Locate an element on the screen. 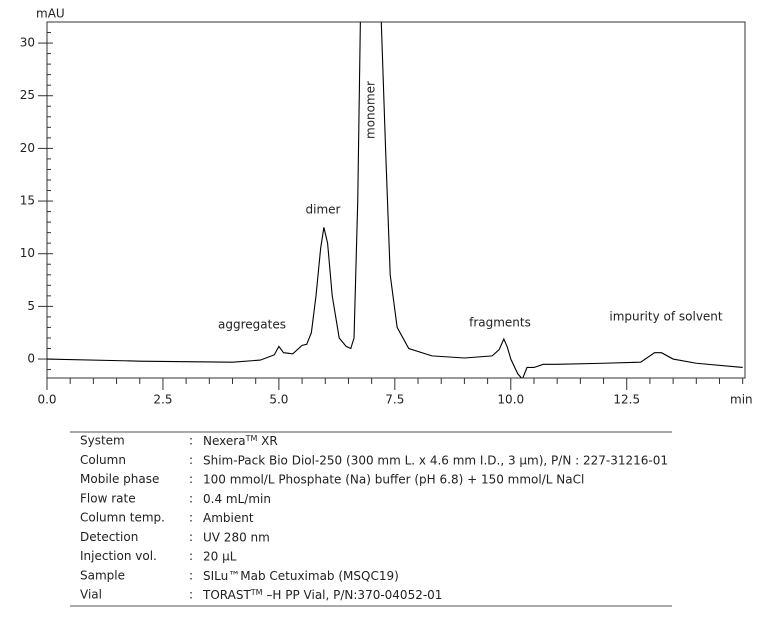  row-label: Column temp. is located at coordinates (122, 518).